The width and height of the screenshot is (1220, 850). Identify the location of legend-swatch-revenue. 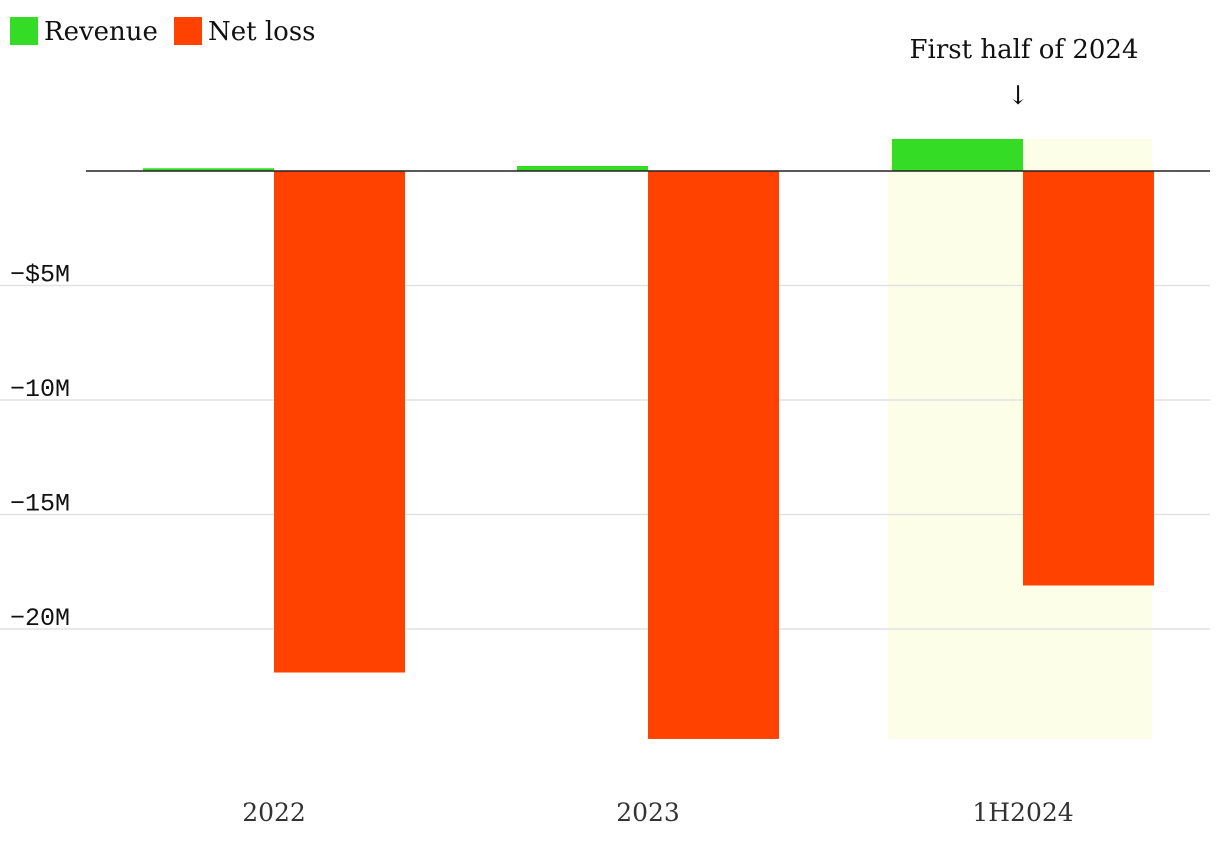
(24, 31).